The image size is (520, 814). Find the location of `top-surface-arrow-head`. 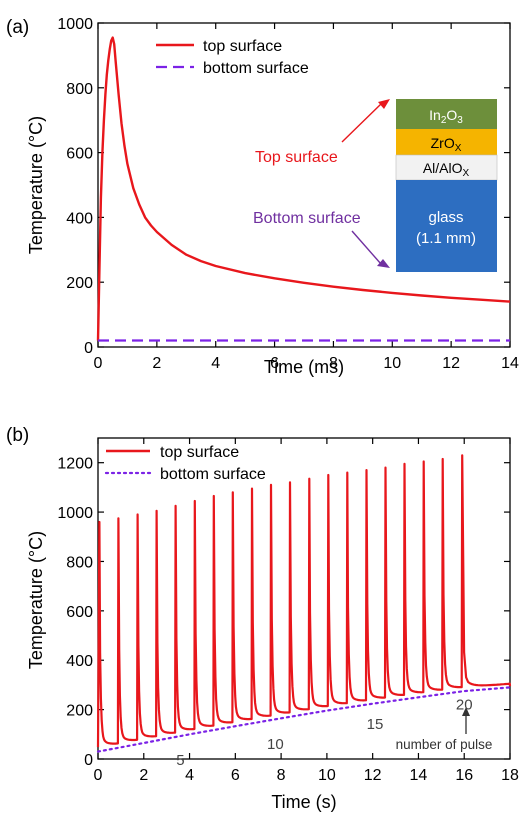

top-surface-arrow-head is located at coordinates (384, 104).